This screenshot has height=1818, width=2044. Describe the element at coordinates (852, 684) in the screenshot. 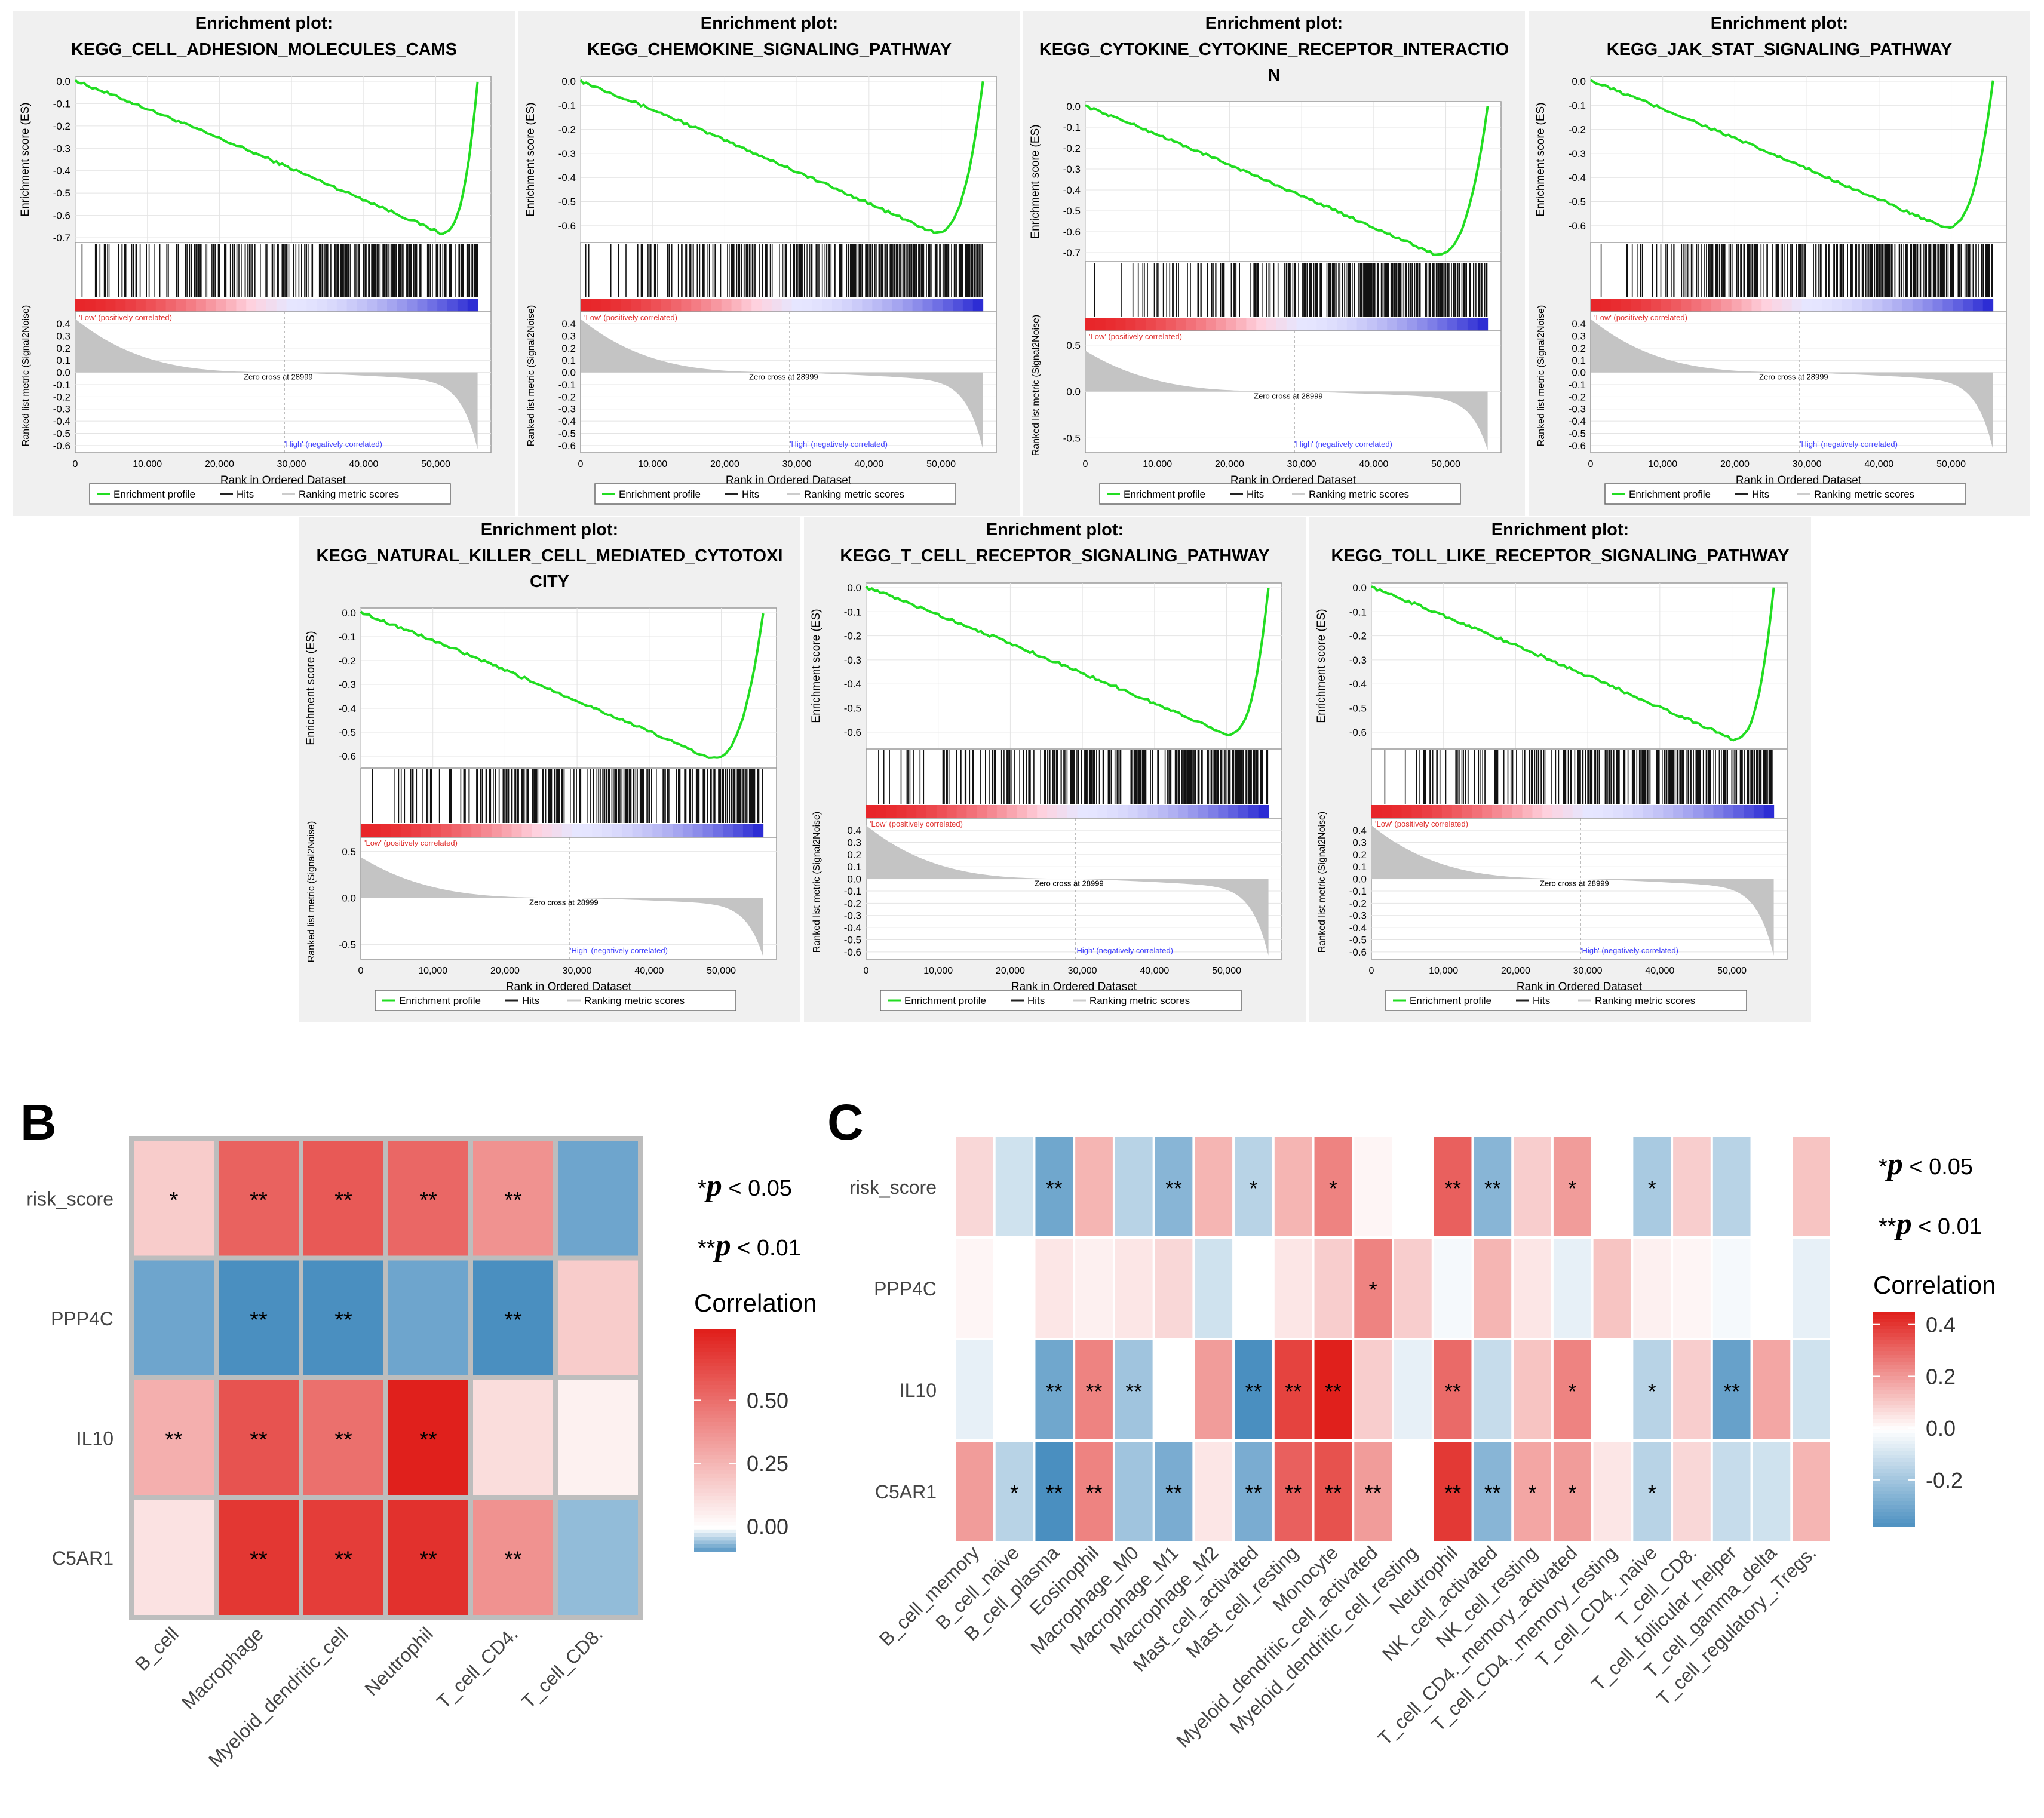

I see `es-tick-label: -0.4` at that location.